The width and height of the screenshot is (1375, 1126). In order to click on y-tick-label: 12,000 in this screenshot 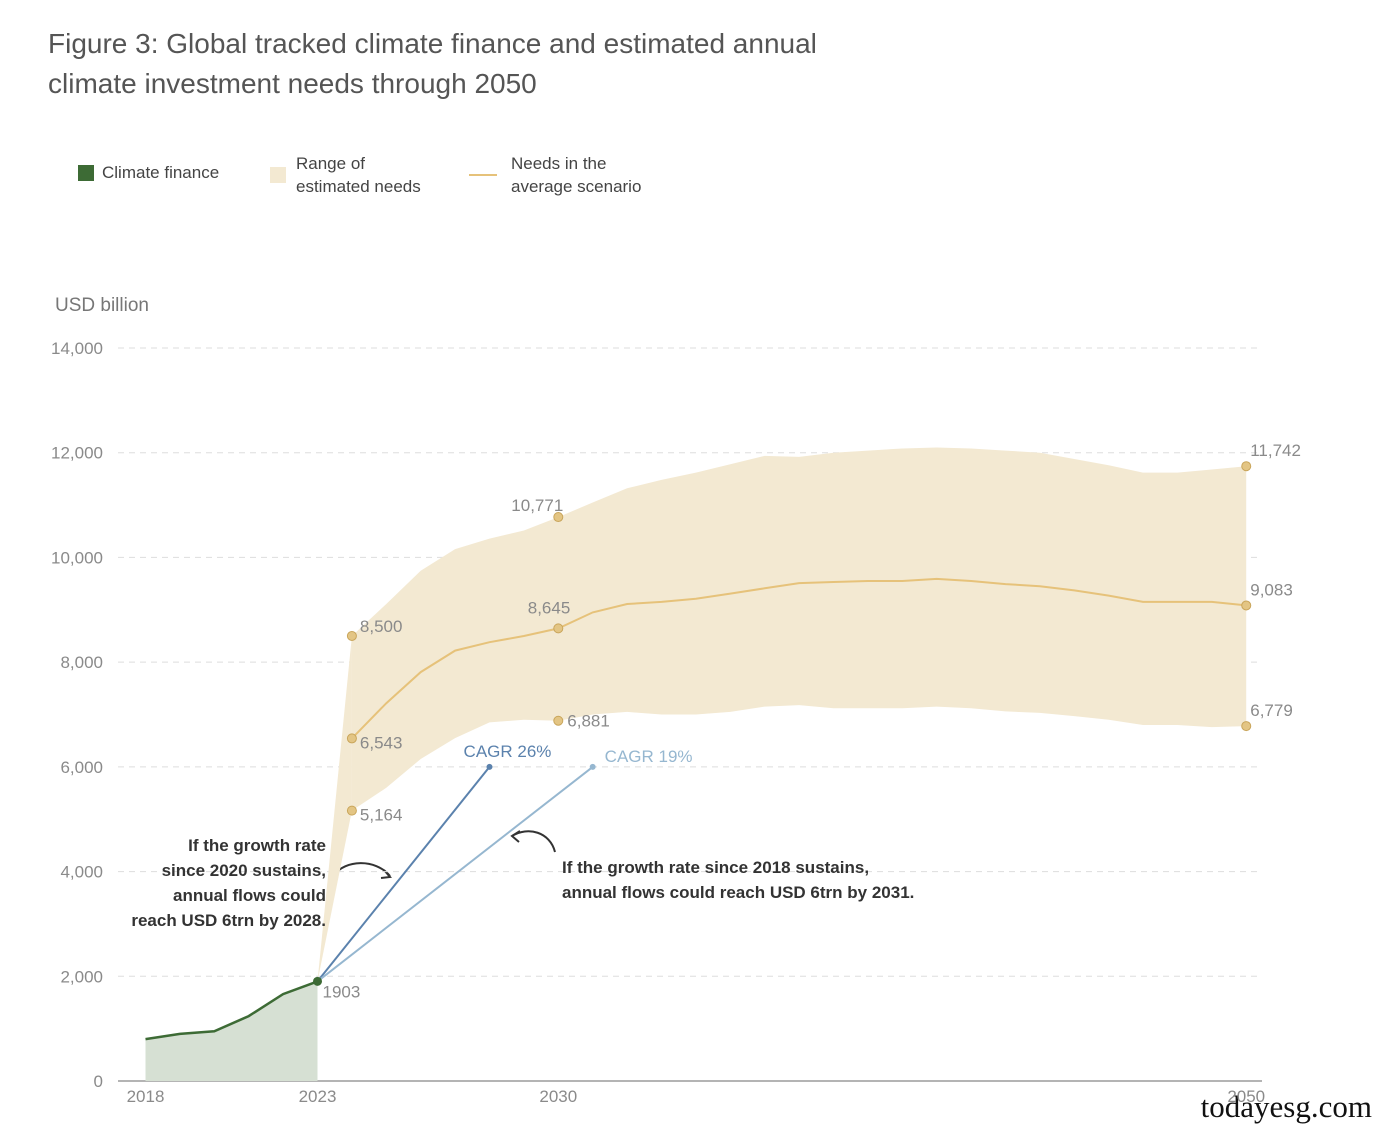, I will do `click(77, 453)`.